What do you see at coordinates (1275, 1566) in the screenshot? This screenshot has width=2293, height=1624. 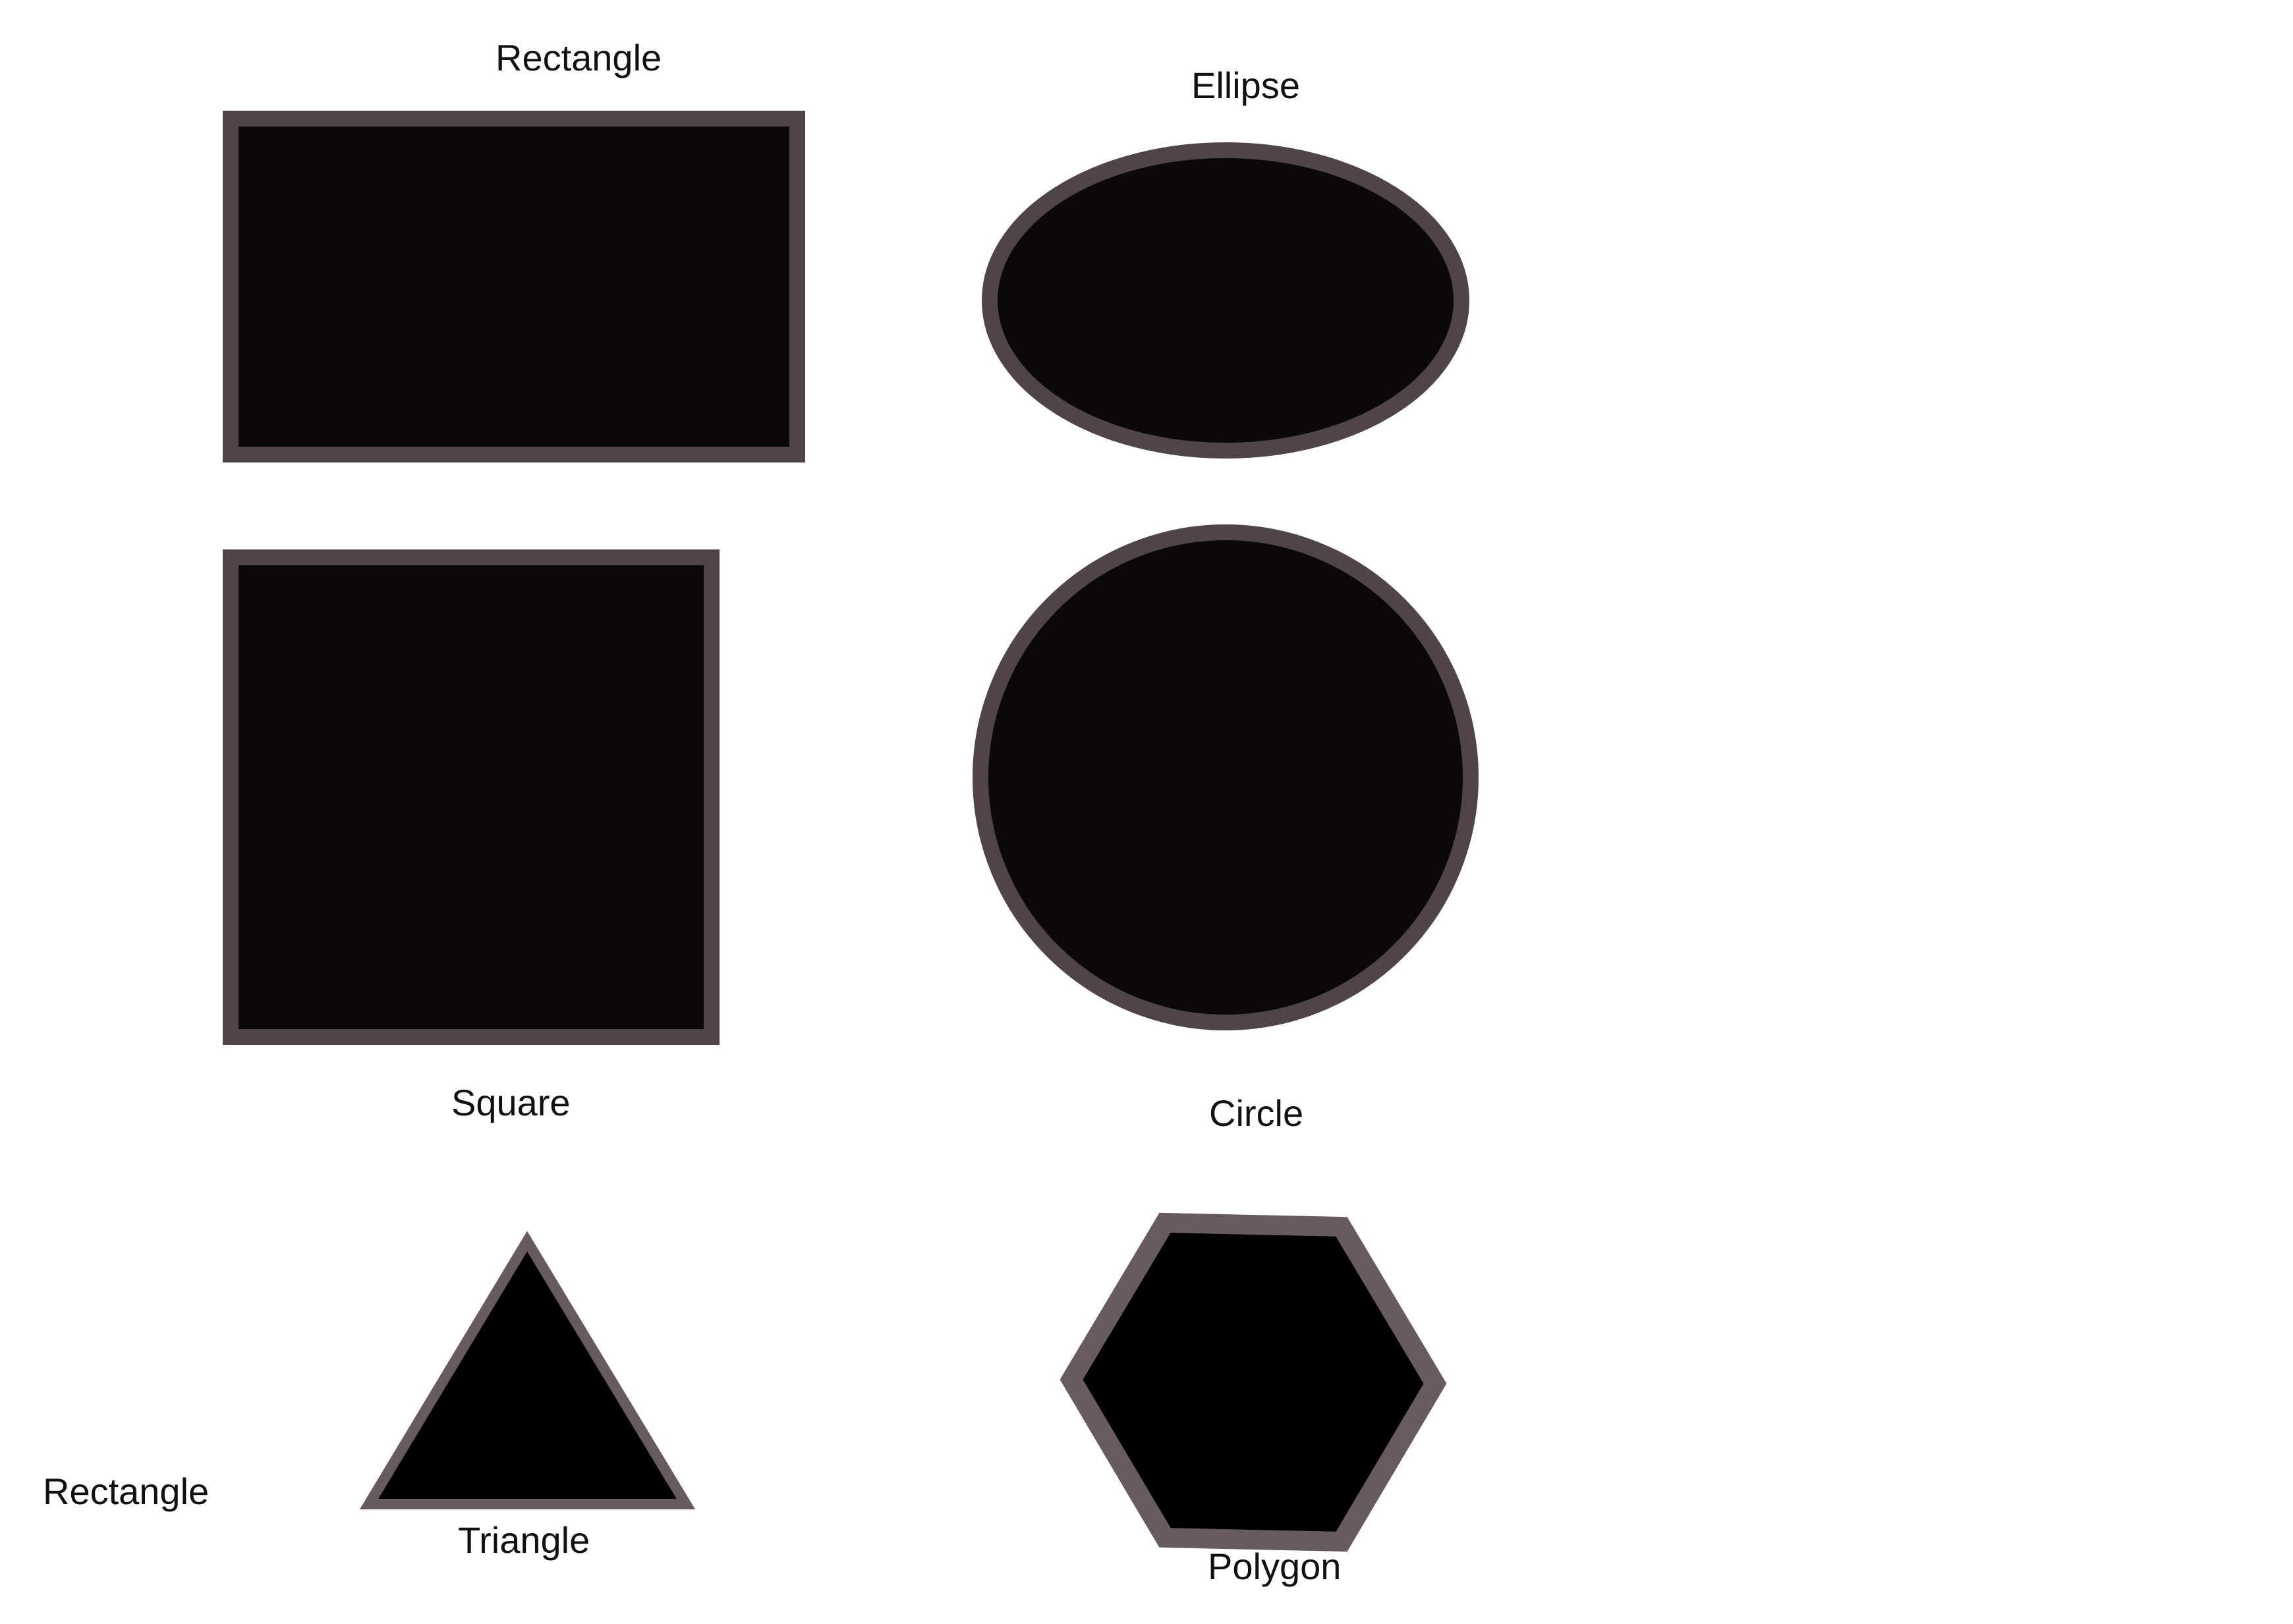 I see `polygon-label: Polygon` at bounding box center [1275, 1566].